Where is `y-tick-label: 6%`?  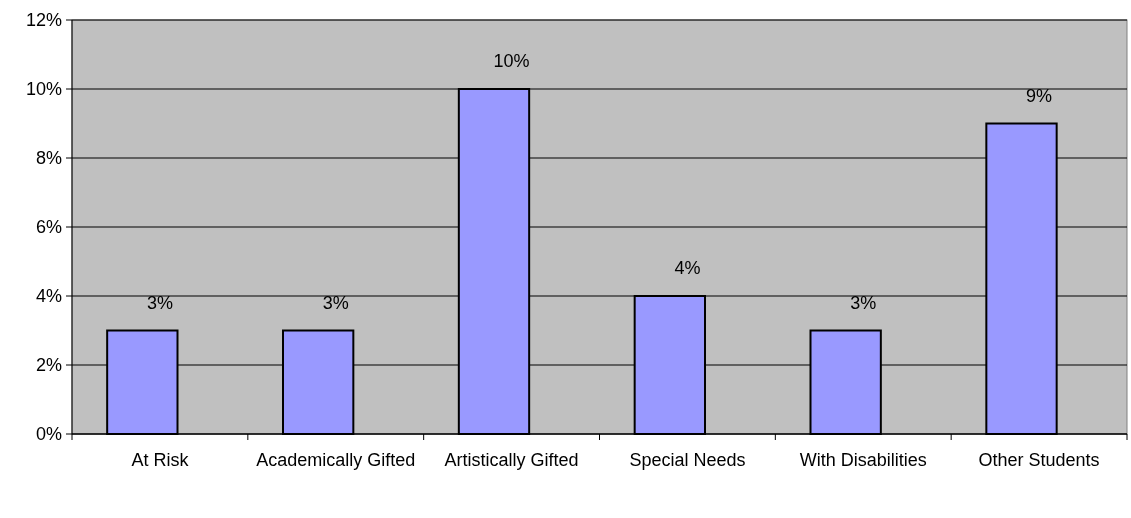
y-tick-label: 6% is located at coordinates (48, 227).